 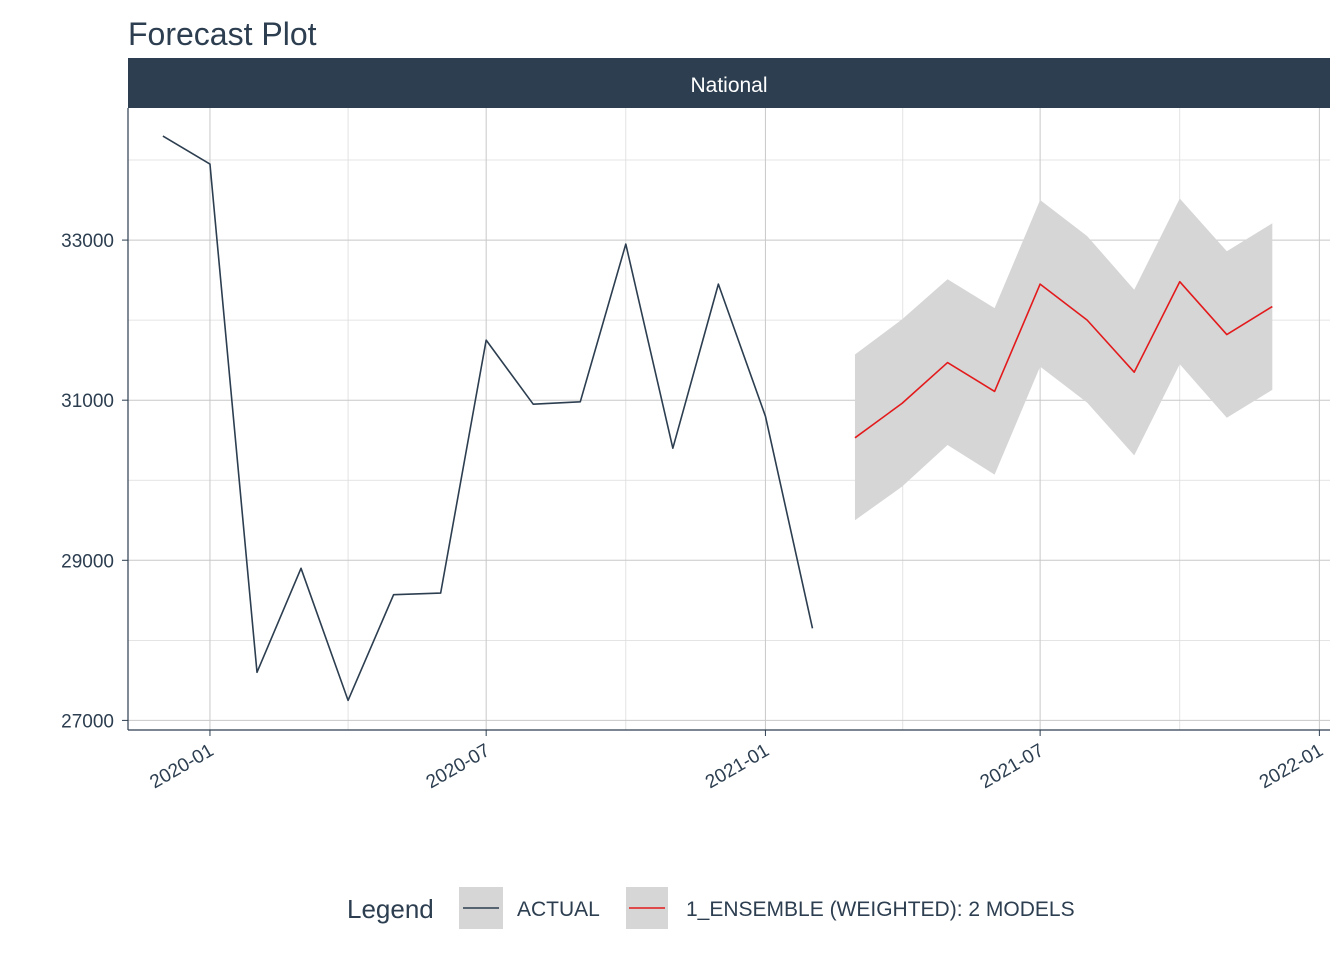 I want to click on x-tick-label: 2022-01, so click(x=1291, y=766).